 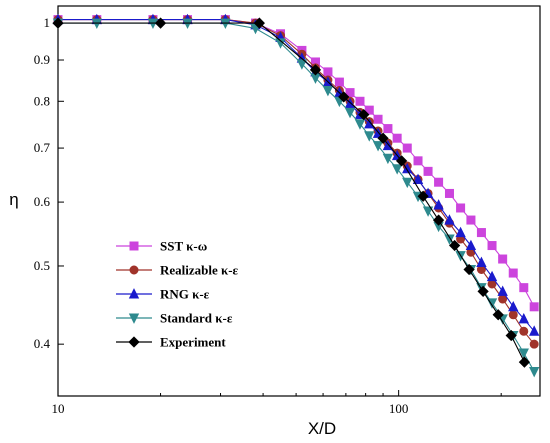 What do you see at coordinates (42, 201) in the screenshot?
I see `y-tick-label: 0.6` at bounding box center [42, 201].